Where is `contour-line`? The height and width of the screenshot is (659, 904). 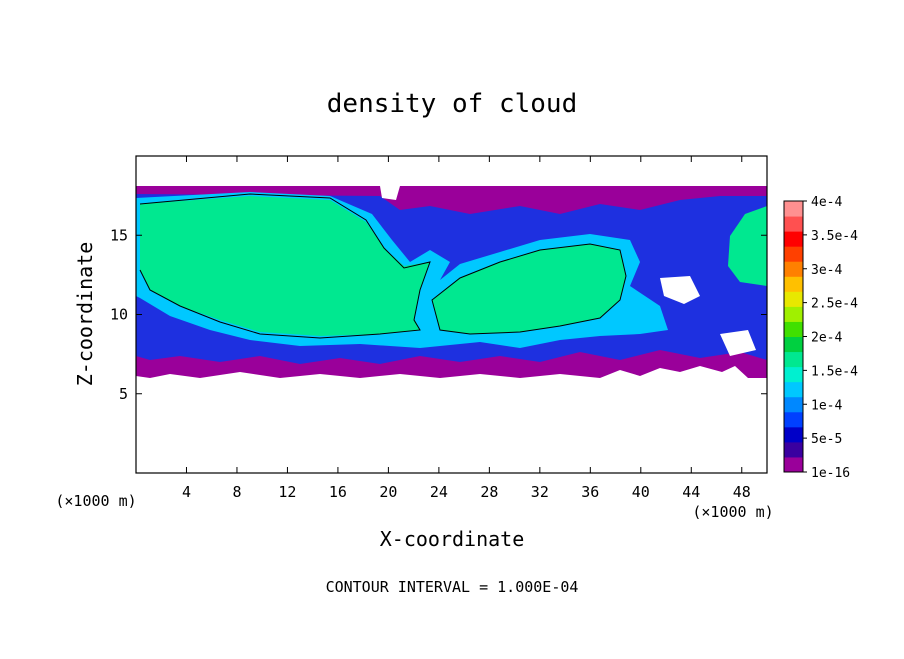
contour-line is located at coordinates (285, 266).